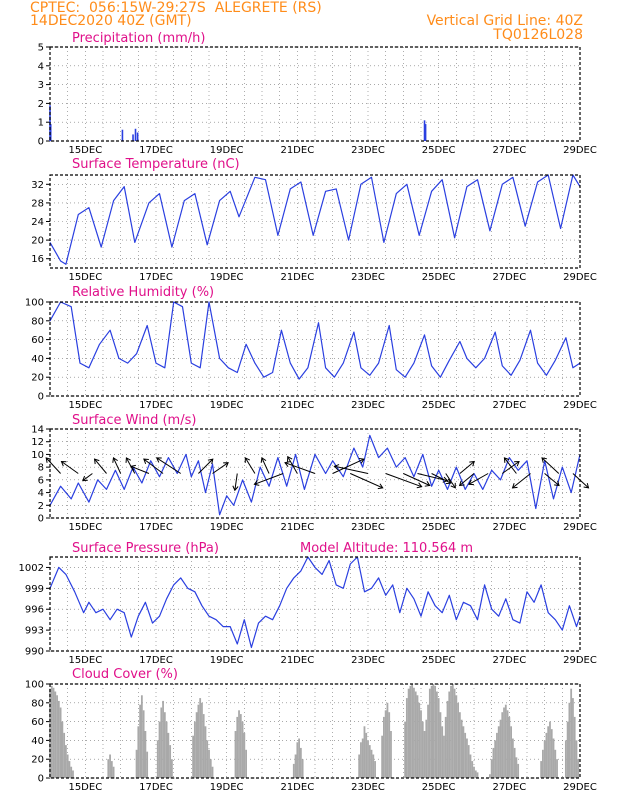 This screenshot has height=800, width=618. I want to click on temperature-ytick-label: 16, so click(37, 259).